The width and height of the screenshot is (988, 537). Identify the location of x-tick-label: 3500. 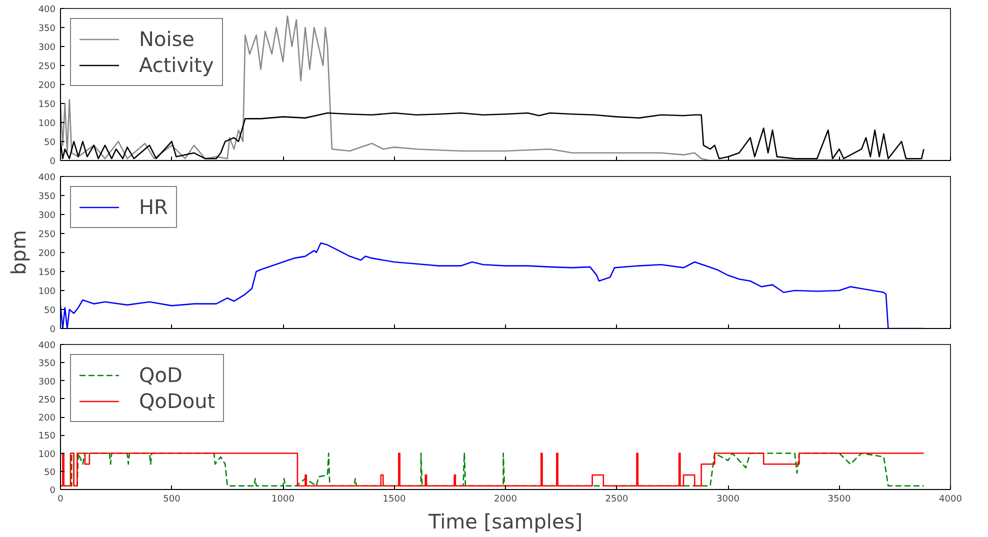
(839, 499).